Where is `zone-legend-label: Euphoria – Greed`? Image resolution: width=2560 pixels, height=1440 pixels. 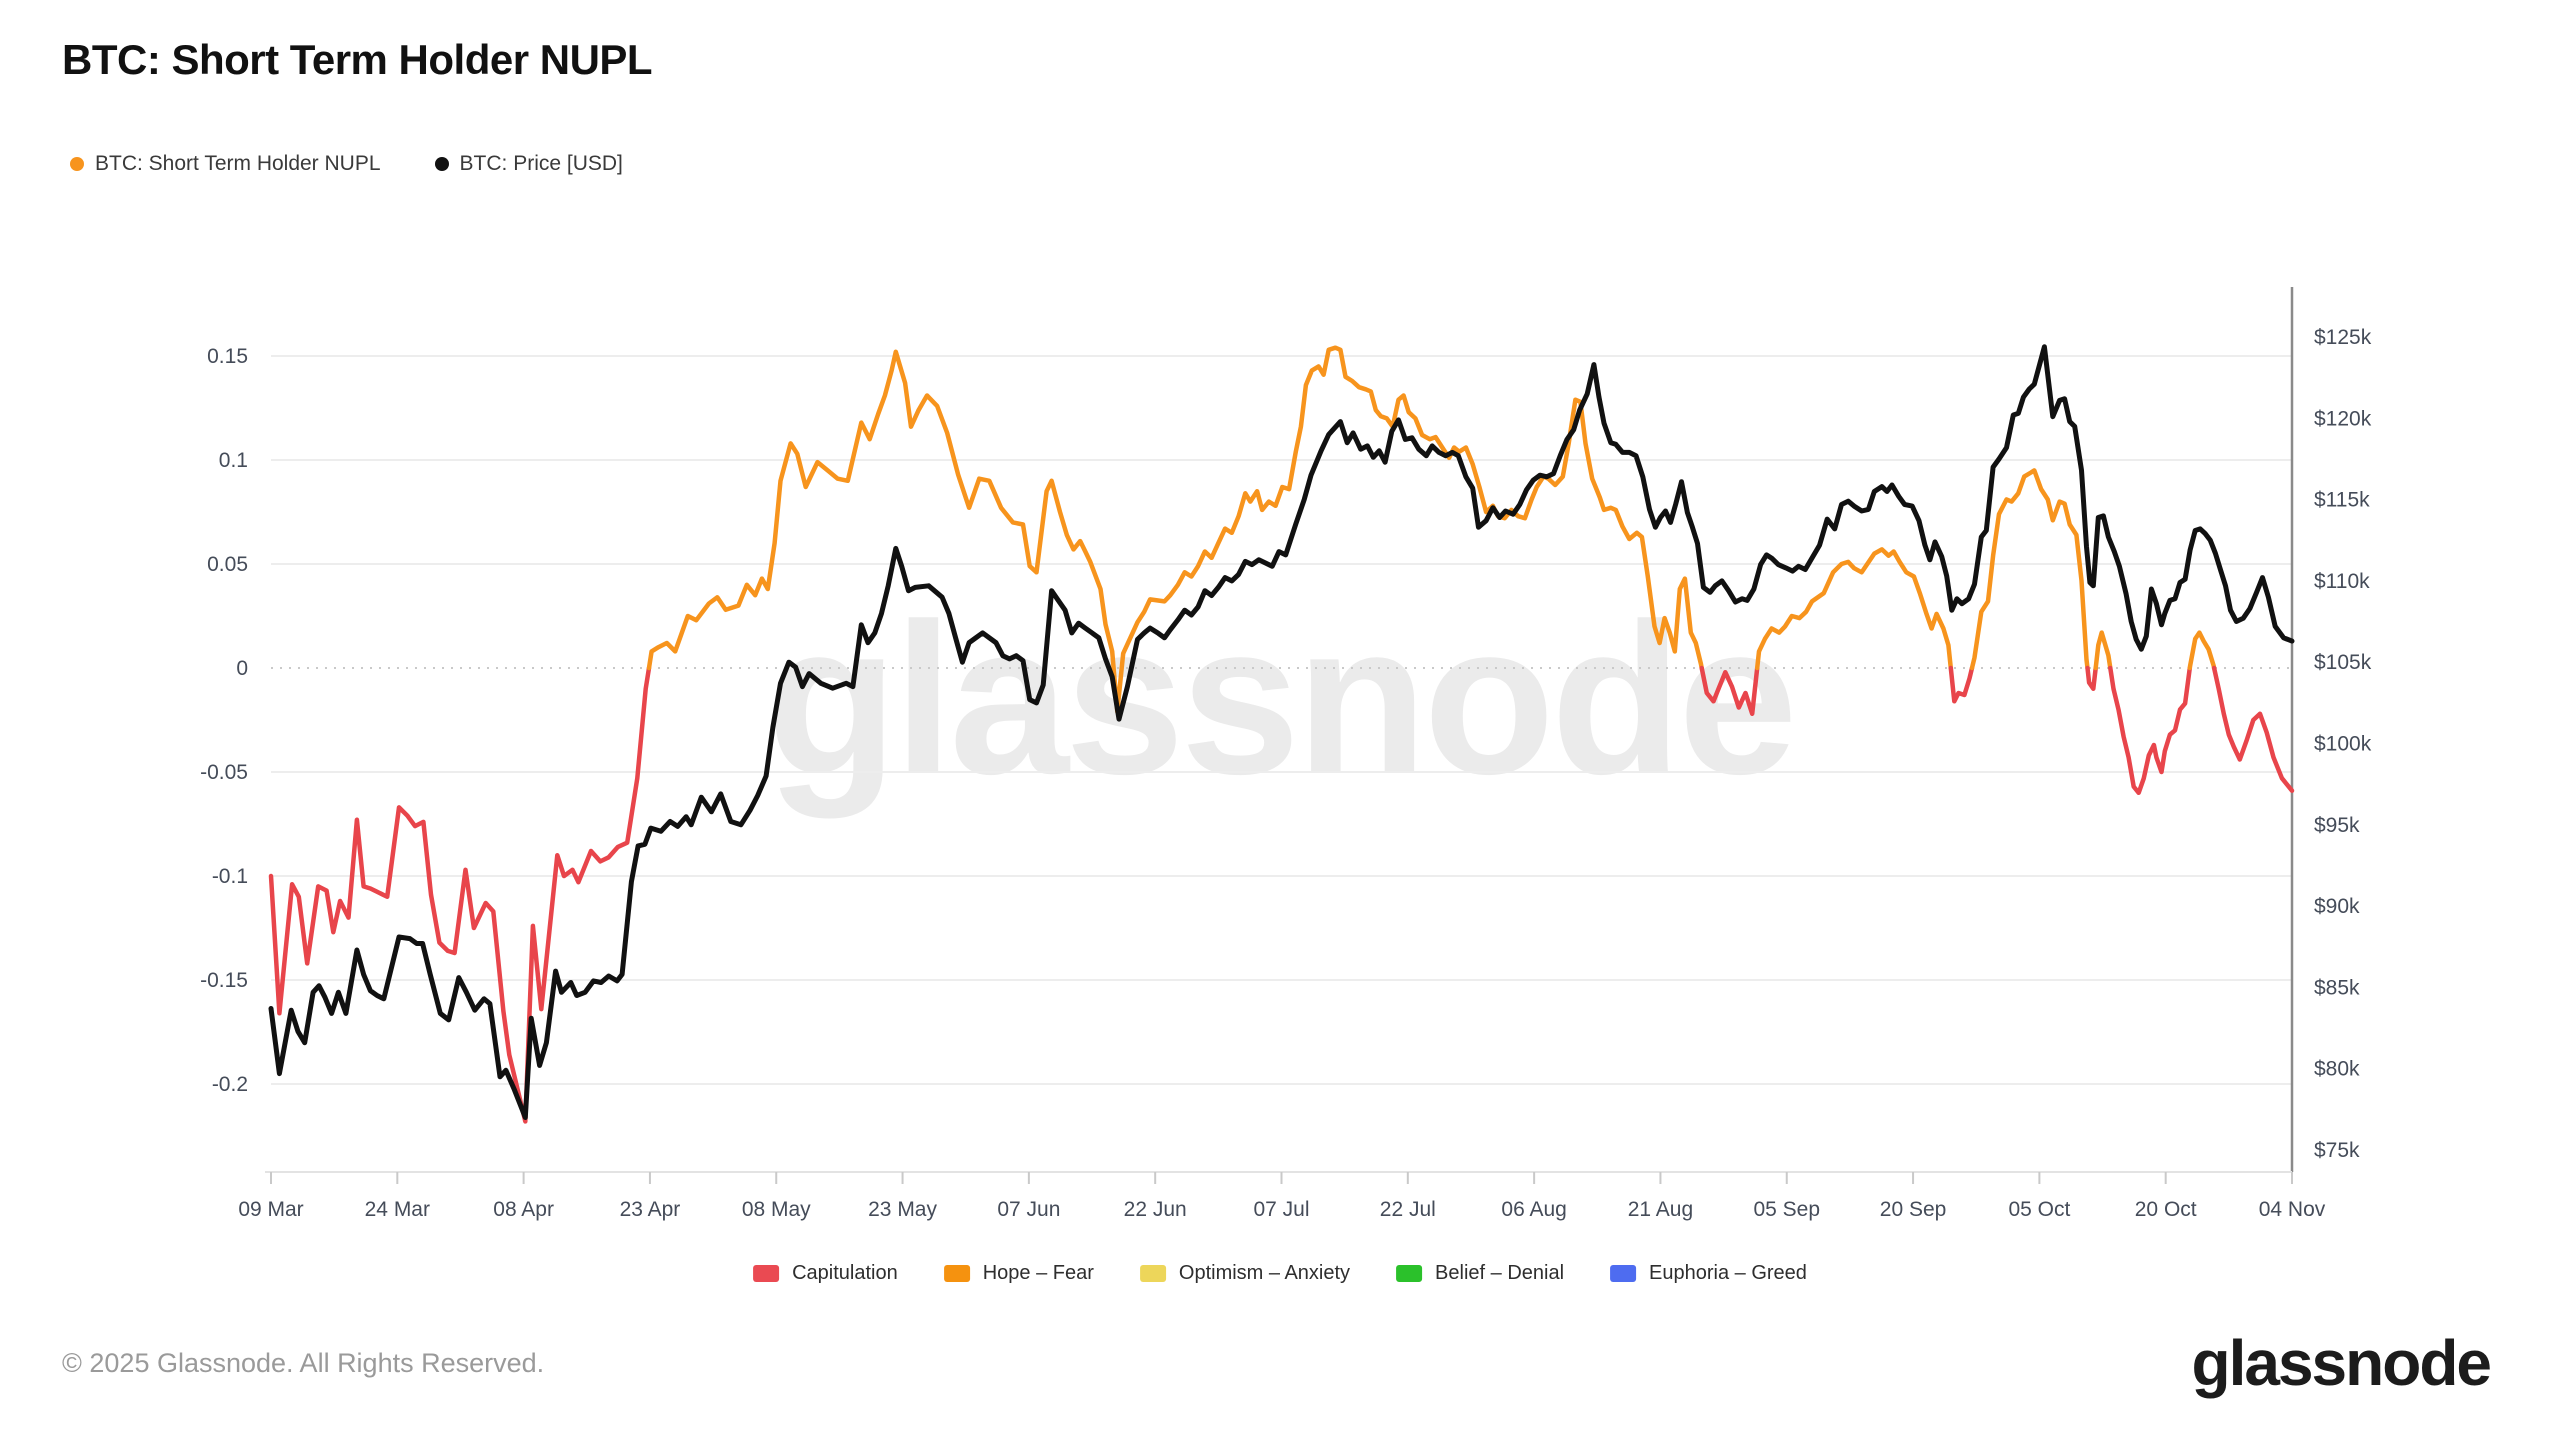 zone-legend-label: Euphoria – Greed is located at coordinates (1728, 1273).